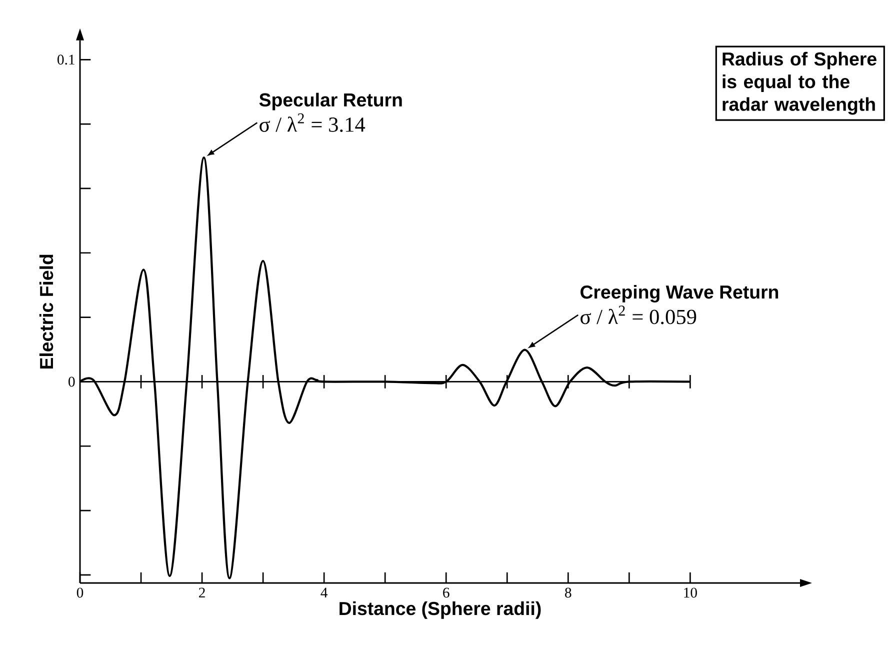 The height and width of the screenshot is (651, 895). I want to click on annotation: Creeping Wave Return, so click(679, 293).